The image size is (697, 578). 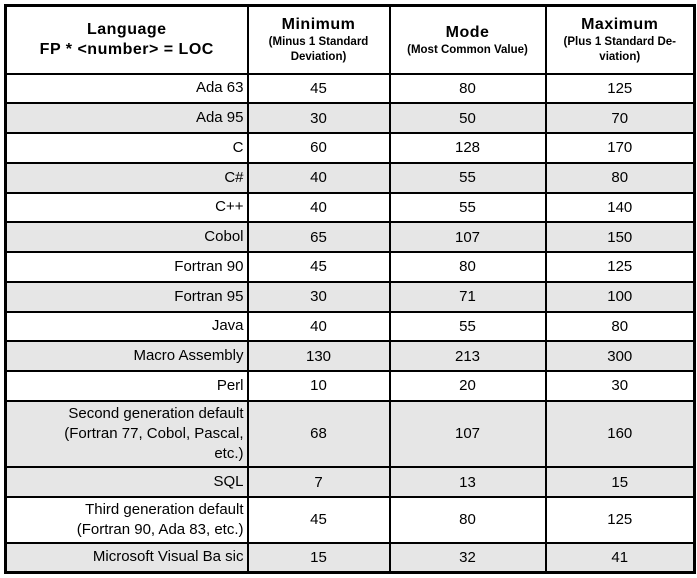 I want to click on minimum-cell: 130, so click(x=318, y=356).